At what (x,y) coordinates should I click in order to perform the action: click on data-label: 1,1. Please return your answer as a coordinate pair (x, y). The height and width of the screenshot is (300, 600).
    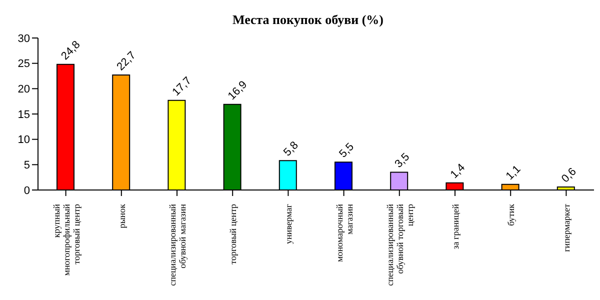
    Looking at the image, I should click on (514, 173).